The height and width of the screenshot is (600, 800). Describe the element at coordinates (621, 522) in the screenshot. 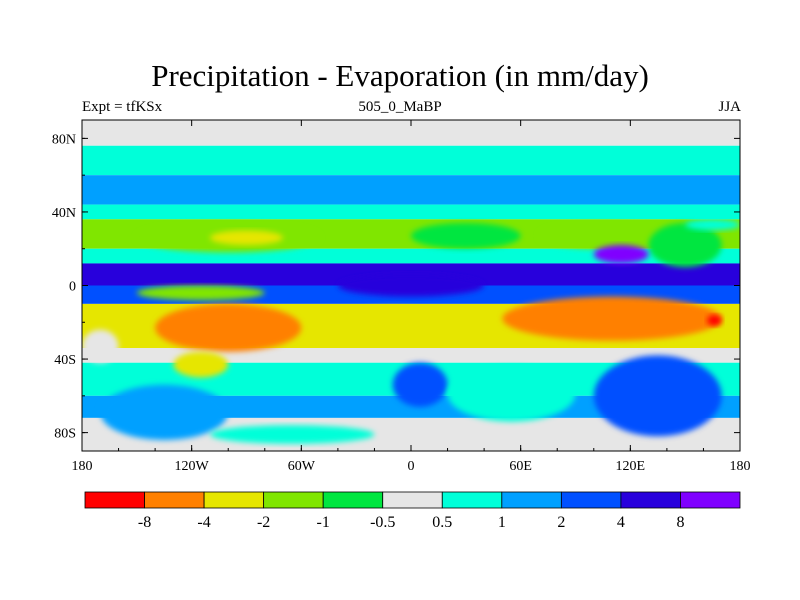

I see `colorbar-label: 4` at that location.